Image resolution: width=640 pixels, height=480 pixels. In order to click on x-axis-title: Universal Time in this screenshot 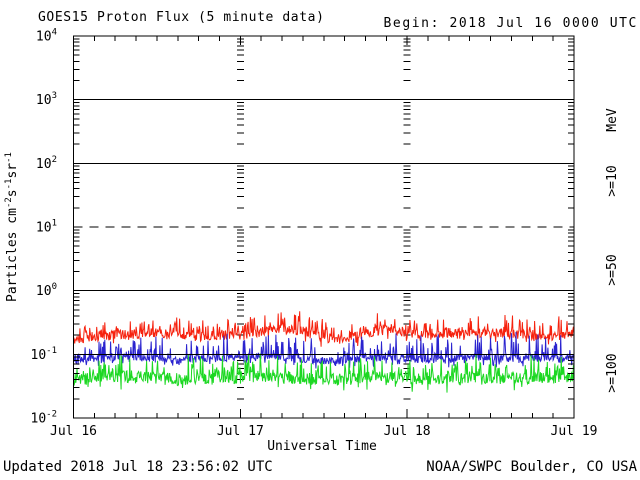, I will do `click(322, 446)`.